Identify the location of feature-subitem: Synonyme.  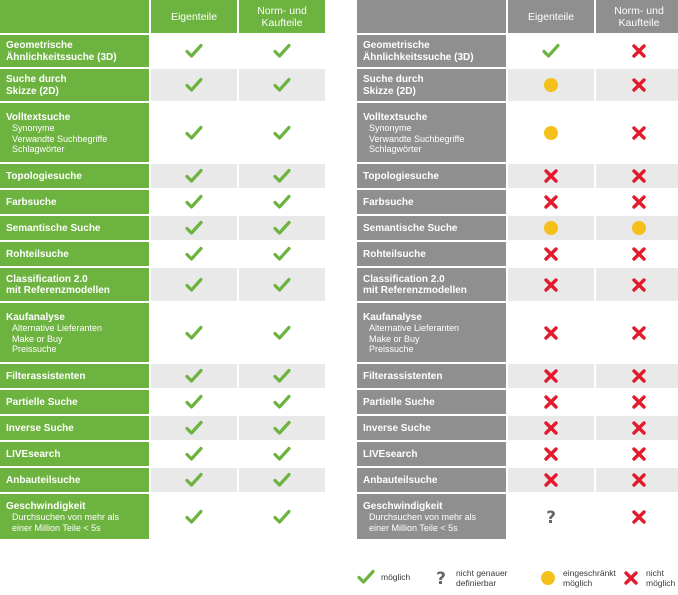
(33, 128).